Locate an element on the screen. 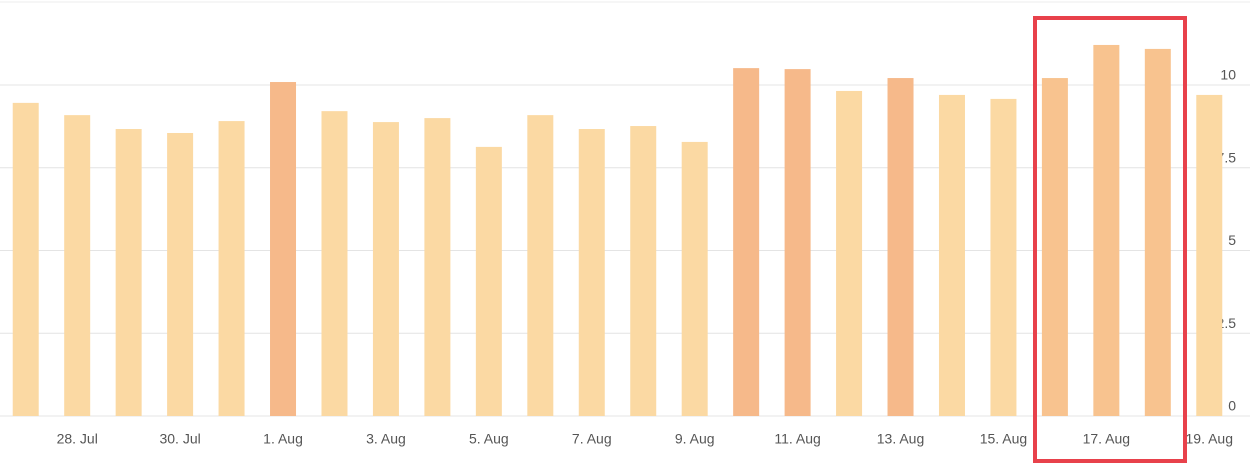  x-tick-label: 15. Aug is located at coordinates (1004, 439).